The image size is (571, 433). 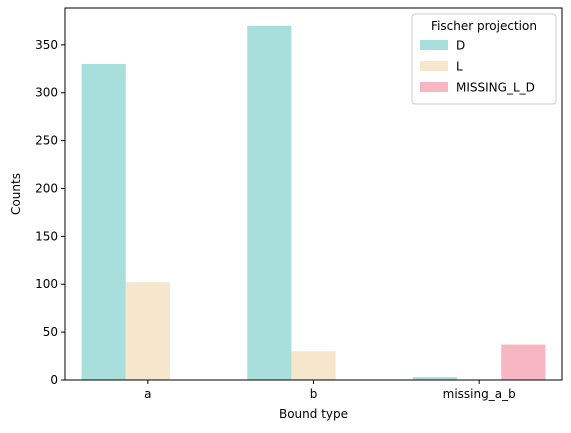 What do you see at coordinates (46, 45) in the screenshot?
I see `y-tick-label: 350` at bounding box center [46, 45].